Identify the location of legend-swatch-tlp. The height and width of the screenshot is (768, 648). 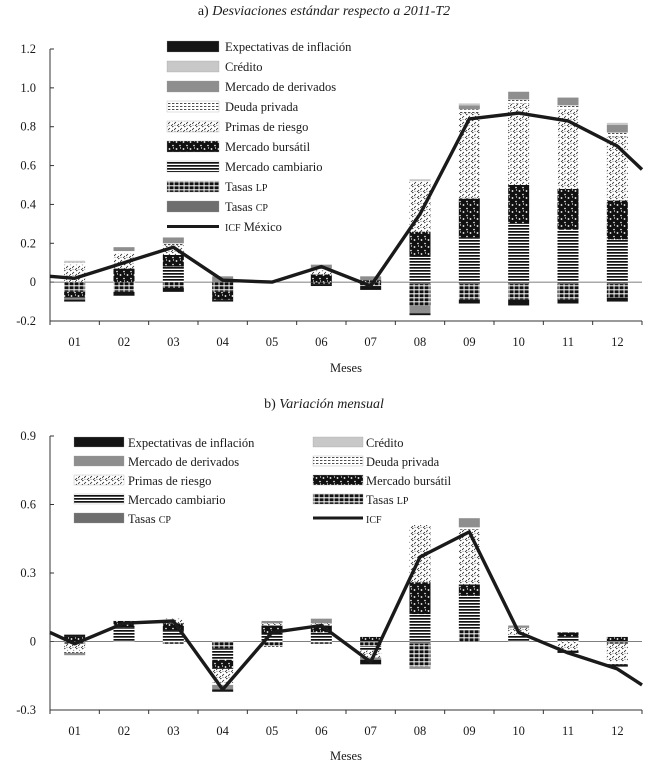
(338, 499).